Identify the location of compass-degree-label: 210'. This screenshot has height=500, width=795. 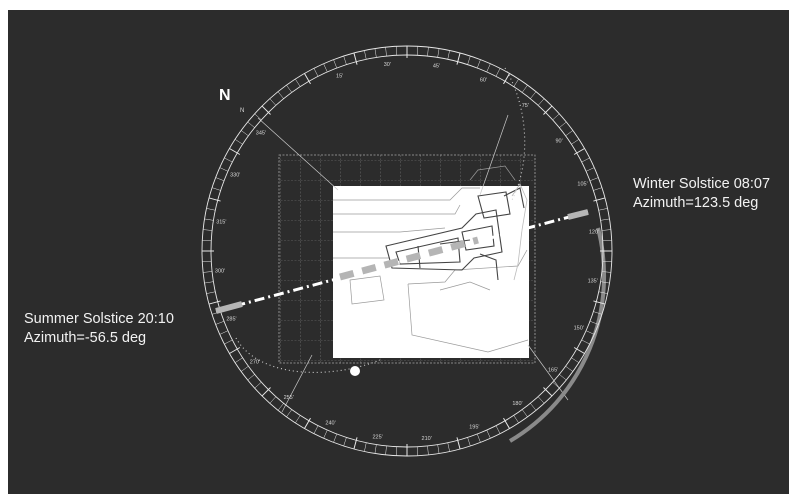
(427, 439).